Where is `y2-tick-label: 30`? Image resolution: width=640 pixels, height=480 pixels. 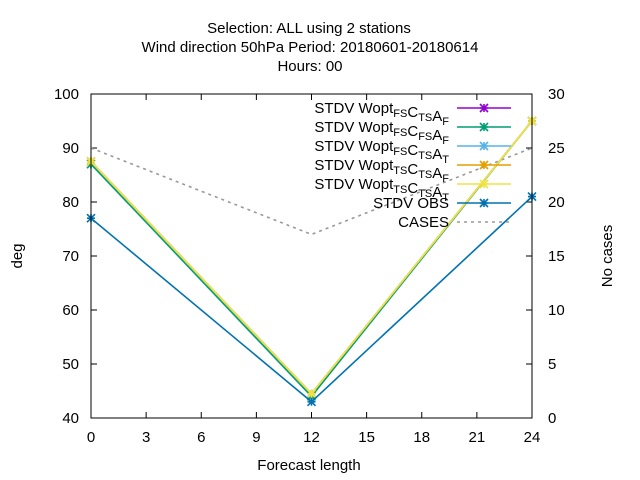 y2-tick-label: 30 is located at coordinates (556, 94).